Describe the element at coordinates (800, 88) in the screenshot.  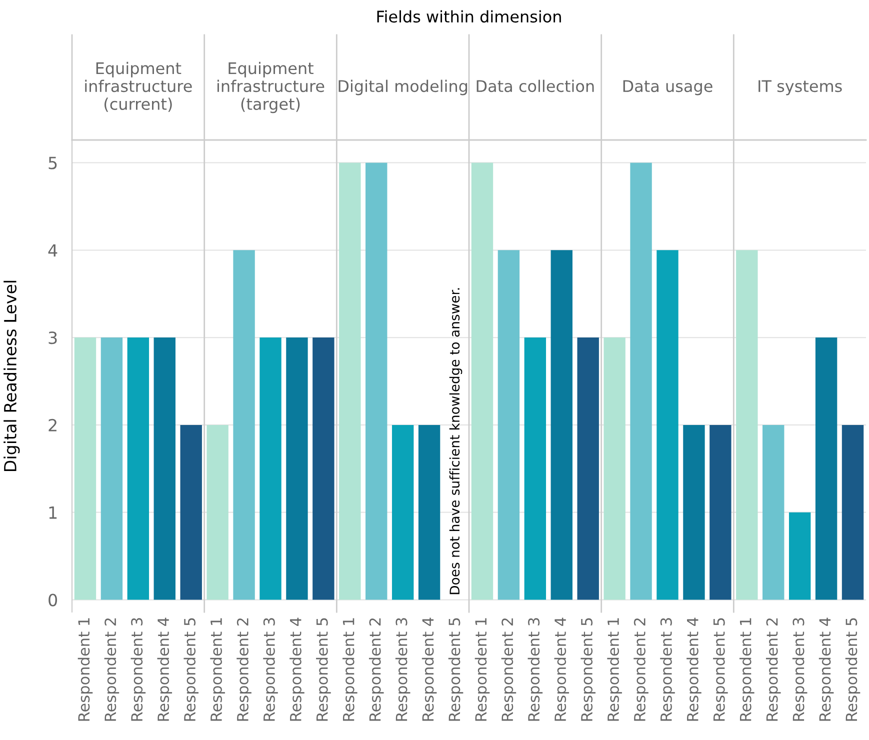
I see `text: IT systems` at that location.